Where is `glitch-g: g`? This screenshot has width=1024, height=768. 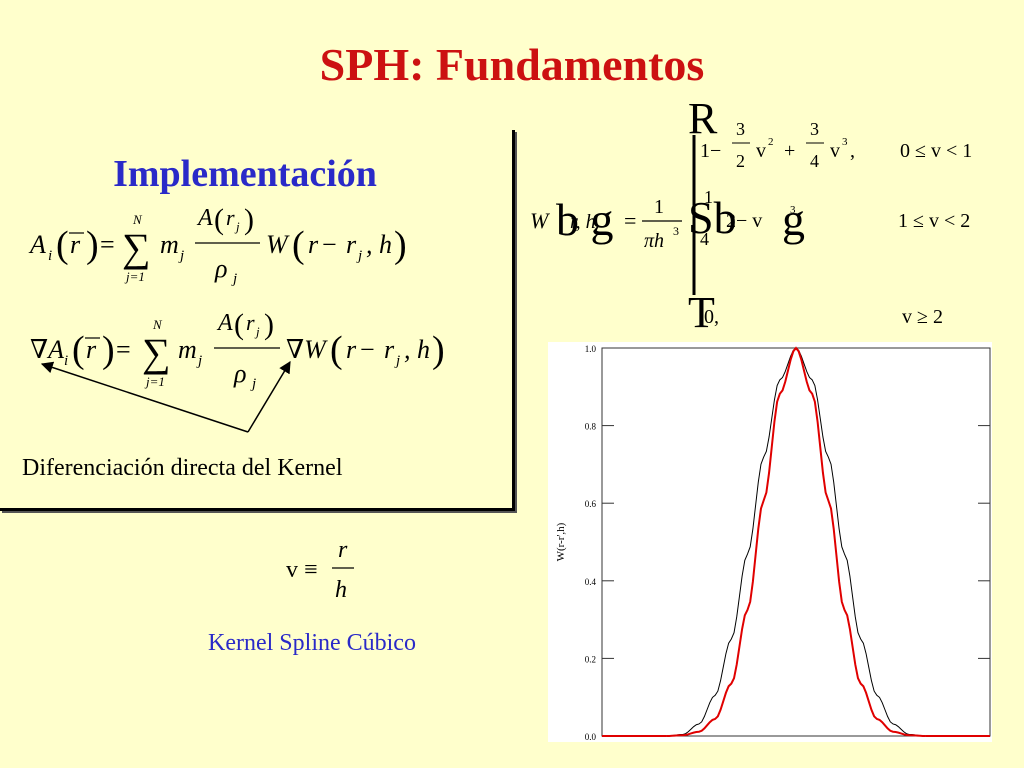
glitch-g: g is located at coordinates (793, 219).